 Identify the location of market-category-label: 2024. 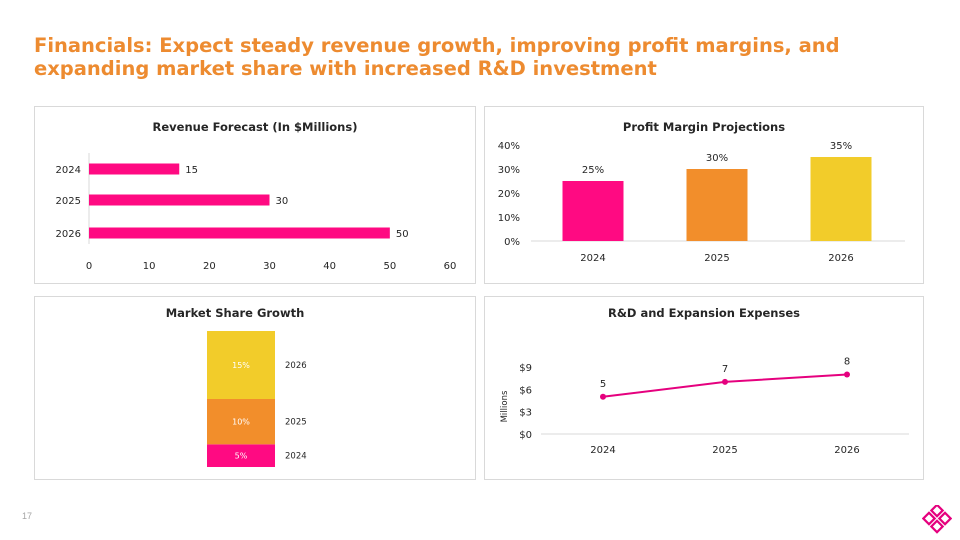
(296, 457).